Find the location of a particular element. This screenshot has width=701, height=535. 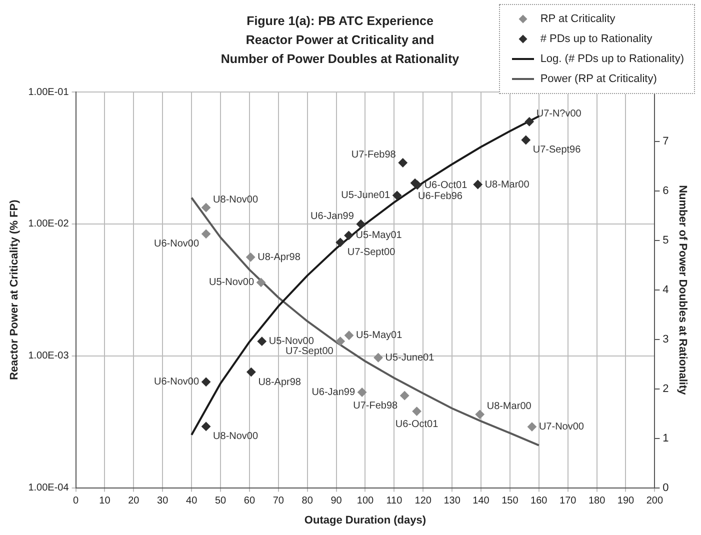

x-tick-label: 100 is located at coordinates (365, 501).